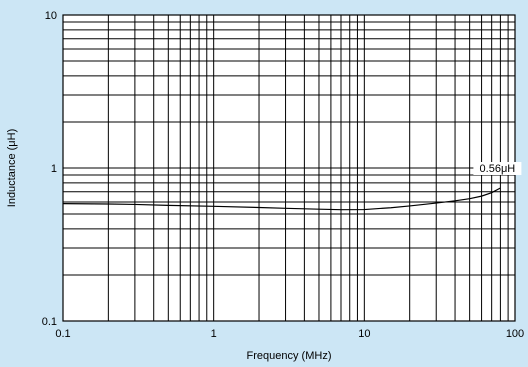 The width and height of the screenshot is (528, 367). Describe the element at coordinates (62, 334) in the screenshot. I see `x-tick-label: 0.1` at that location.